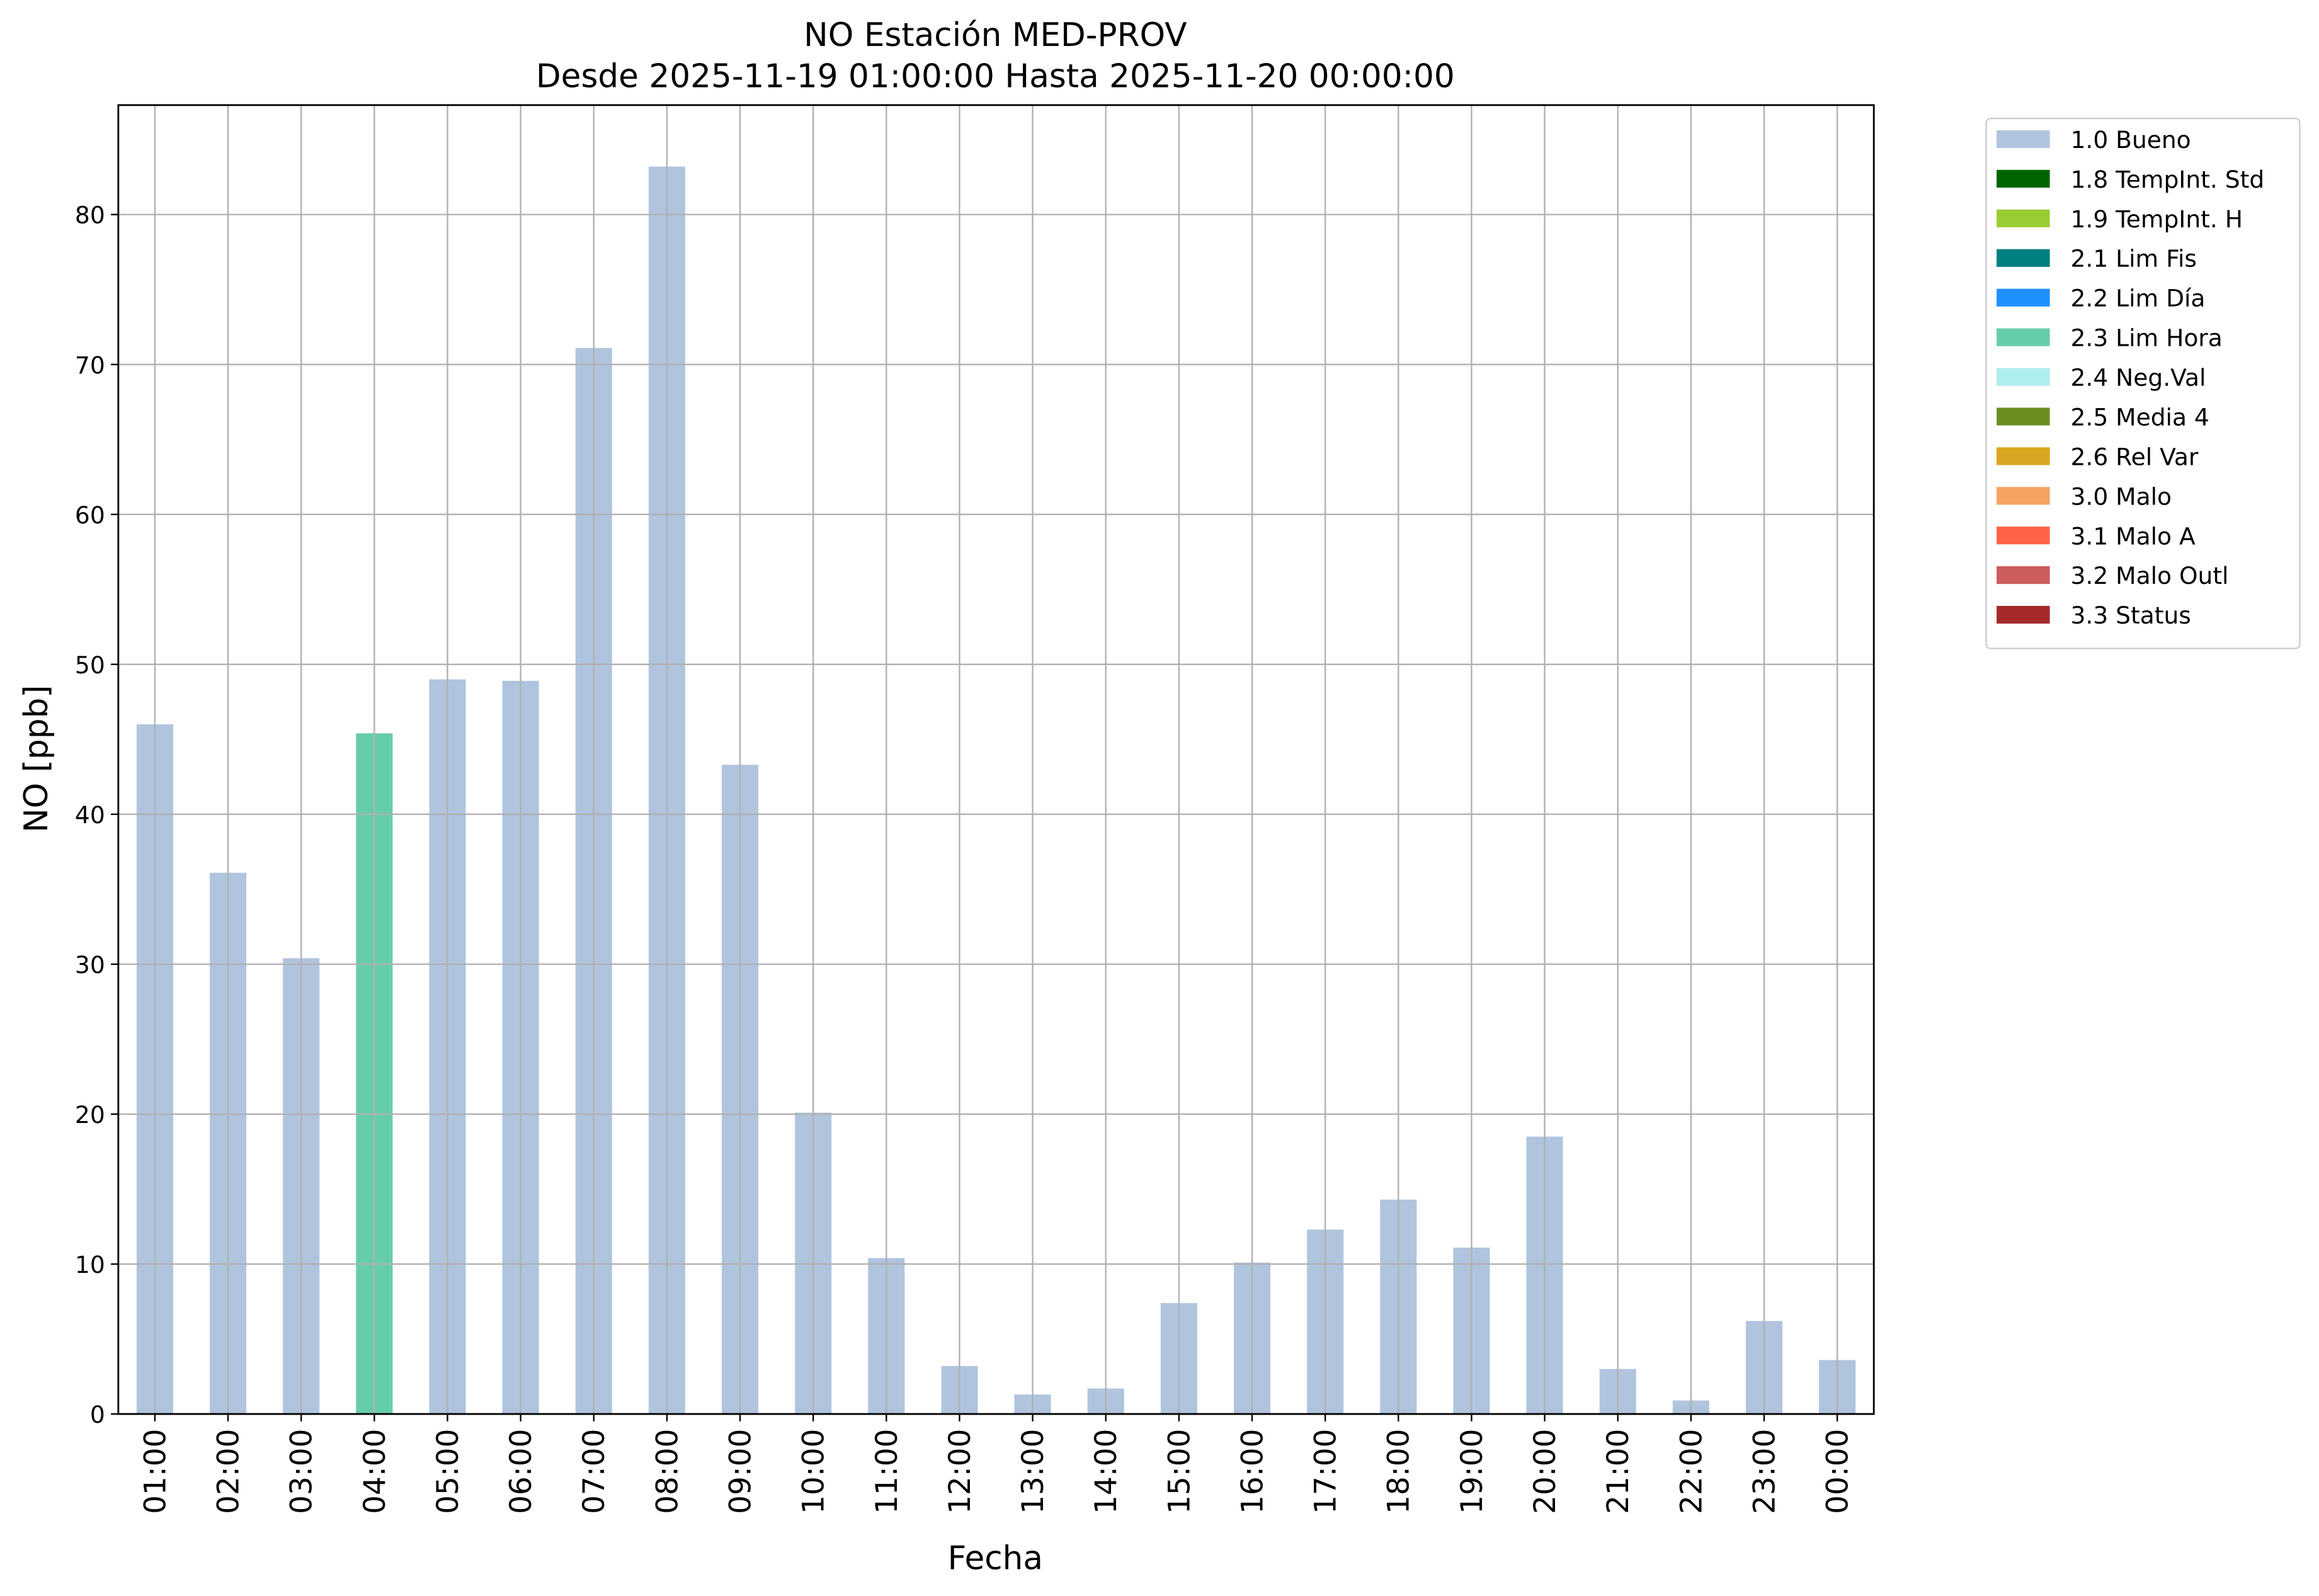 This screenshot has width=2319, height=1596. I want to click on y-tick-label: 70, so click(90, 365).